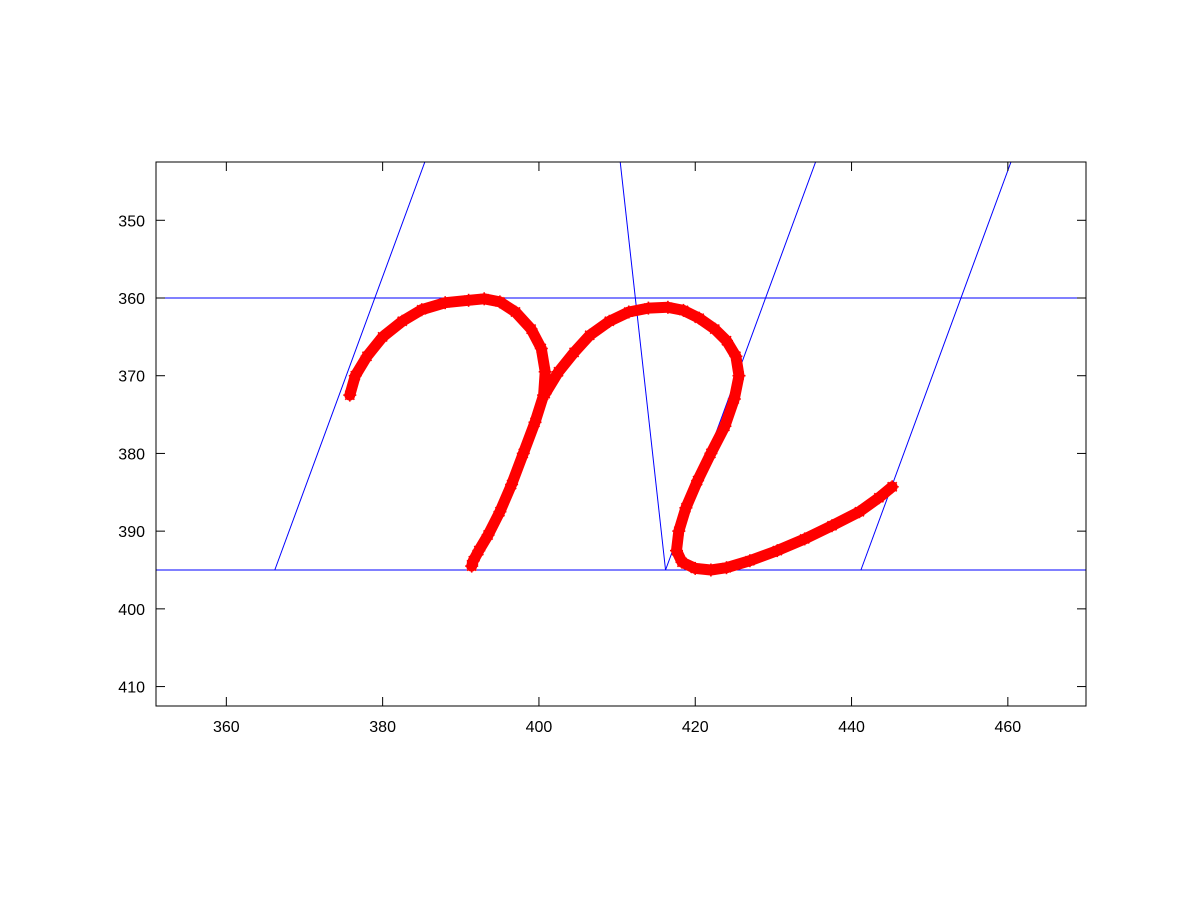  What do you see at coordinates (131, 299) in the screenshot?
I see `y-tick-label: 360` at bounding box center [131, 299].